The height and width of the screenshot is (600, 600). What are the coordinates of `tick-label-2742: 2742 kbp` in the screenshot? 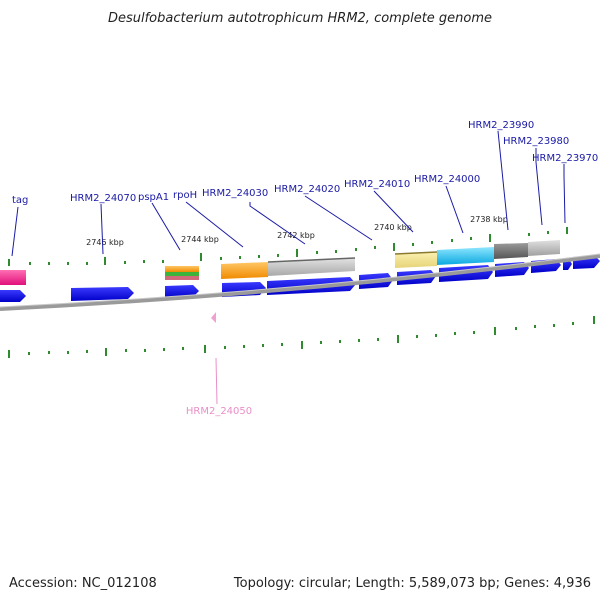 It's located at (296, 235).